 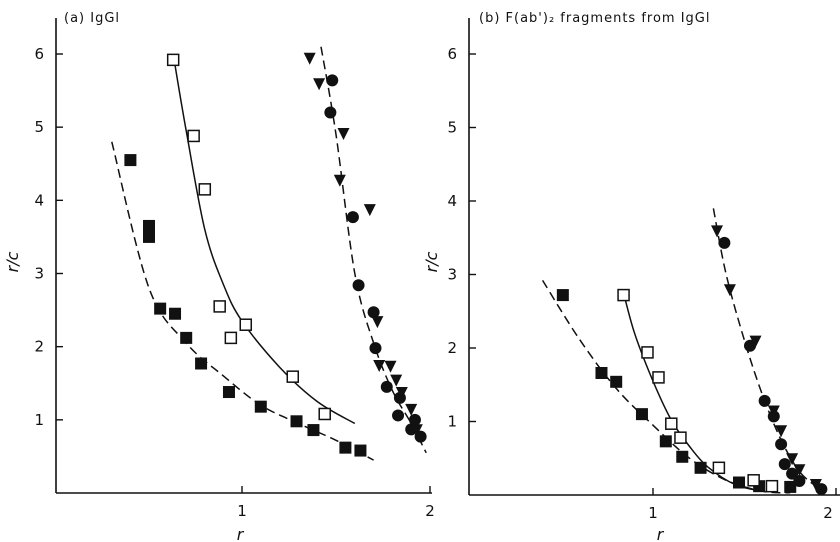 I want to click on solid-fit-curve, so click(x=692, y=392).